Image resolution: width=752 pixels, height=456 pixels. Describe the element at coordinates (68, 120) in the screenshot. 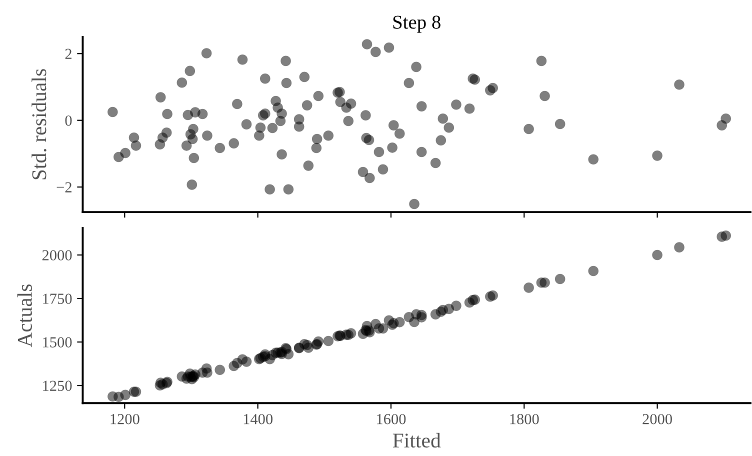

I see `y-tick-label: 0` at that location.